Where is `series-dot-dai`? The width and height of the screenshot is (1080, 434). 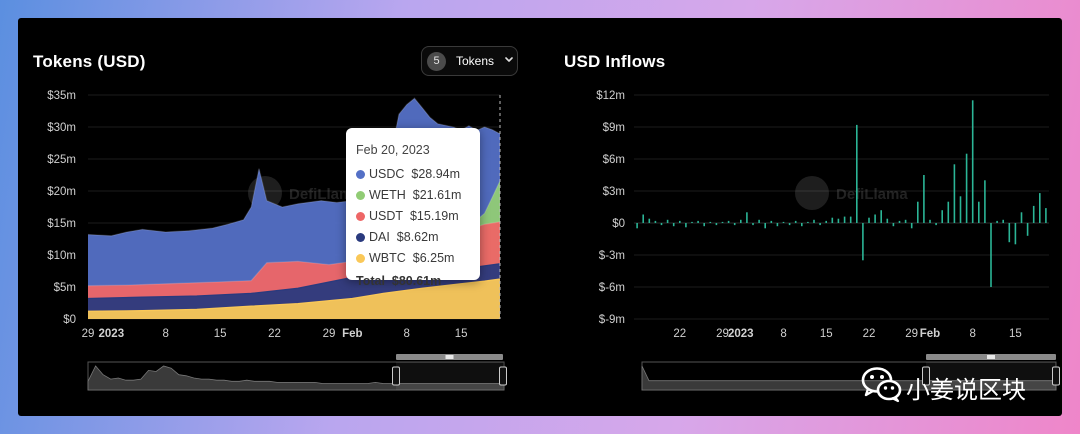 series-dot-dai is located at coordinates (360, 237).